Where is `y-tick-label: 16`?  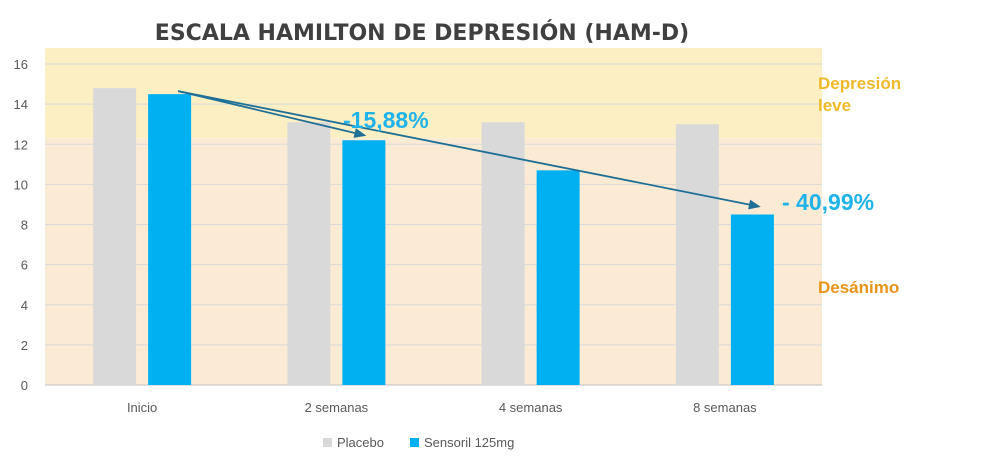
y-tick-label: 16 is located at coordinates (21, 64).